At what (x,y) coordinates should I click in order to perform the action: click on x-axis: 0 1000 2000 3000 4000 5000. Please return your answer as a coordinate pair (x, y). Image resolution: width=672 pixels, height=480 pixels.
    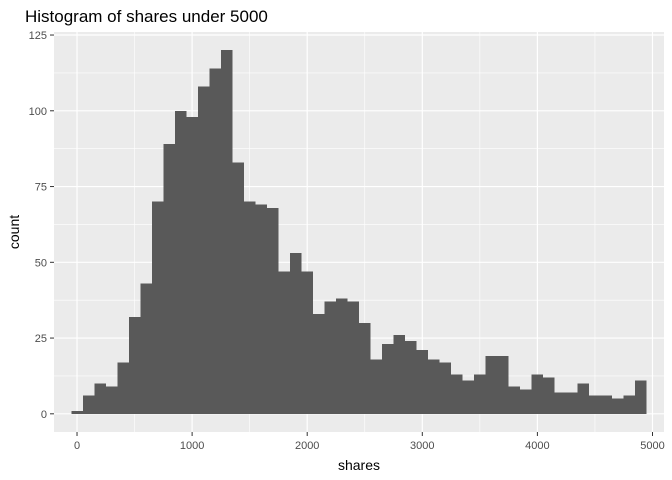
    Looking at the image, I should click on (369, 442).